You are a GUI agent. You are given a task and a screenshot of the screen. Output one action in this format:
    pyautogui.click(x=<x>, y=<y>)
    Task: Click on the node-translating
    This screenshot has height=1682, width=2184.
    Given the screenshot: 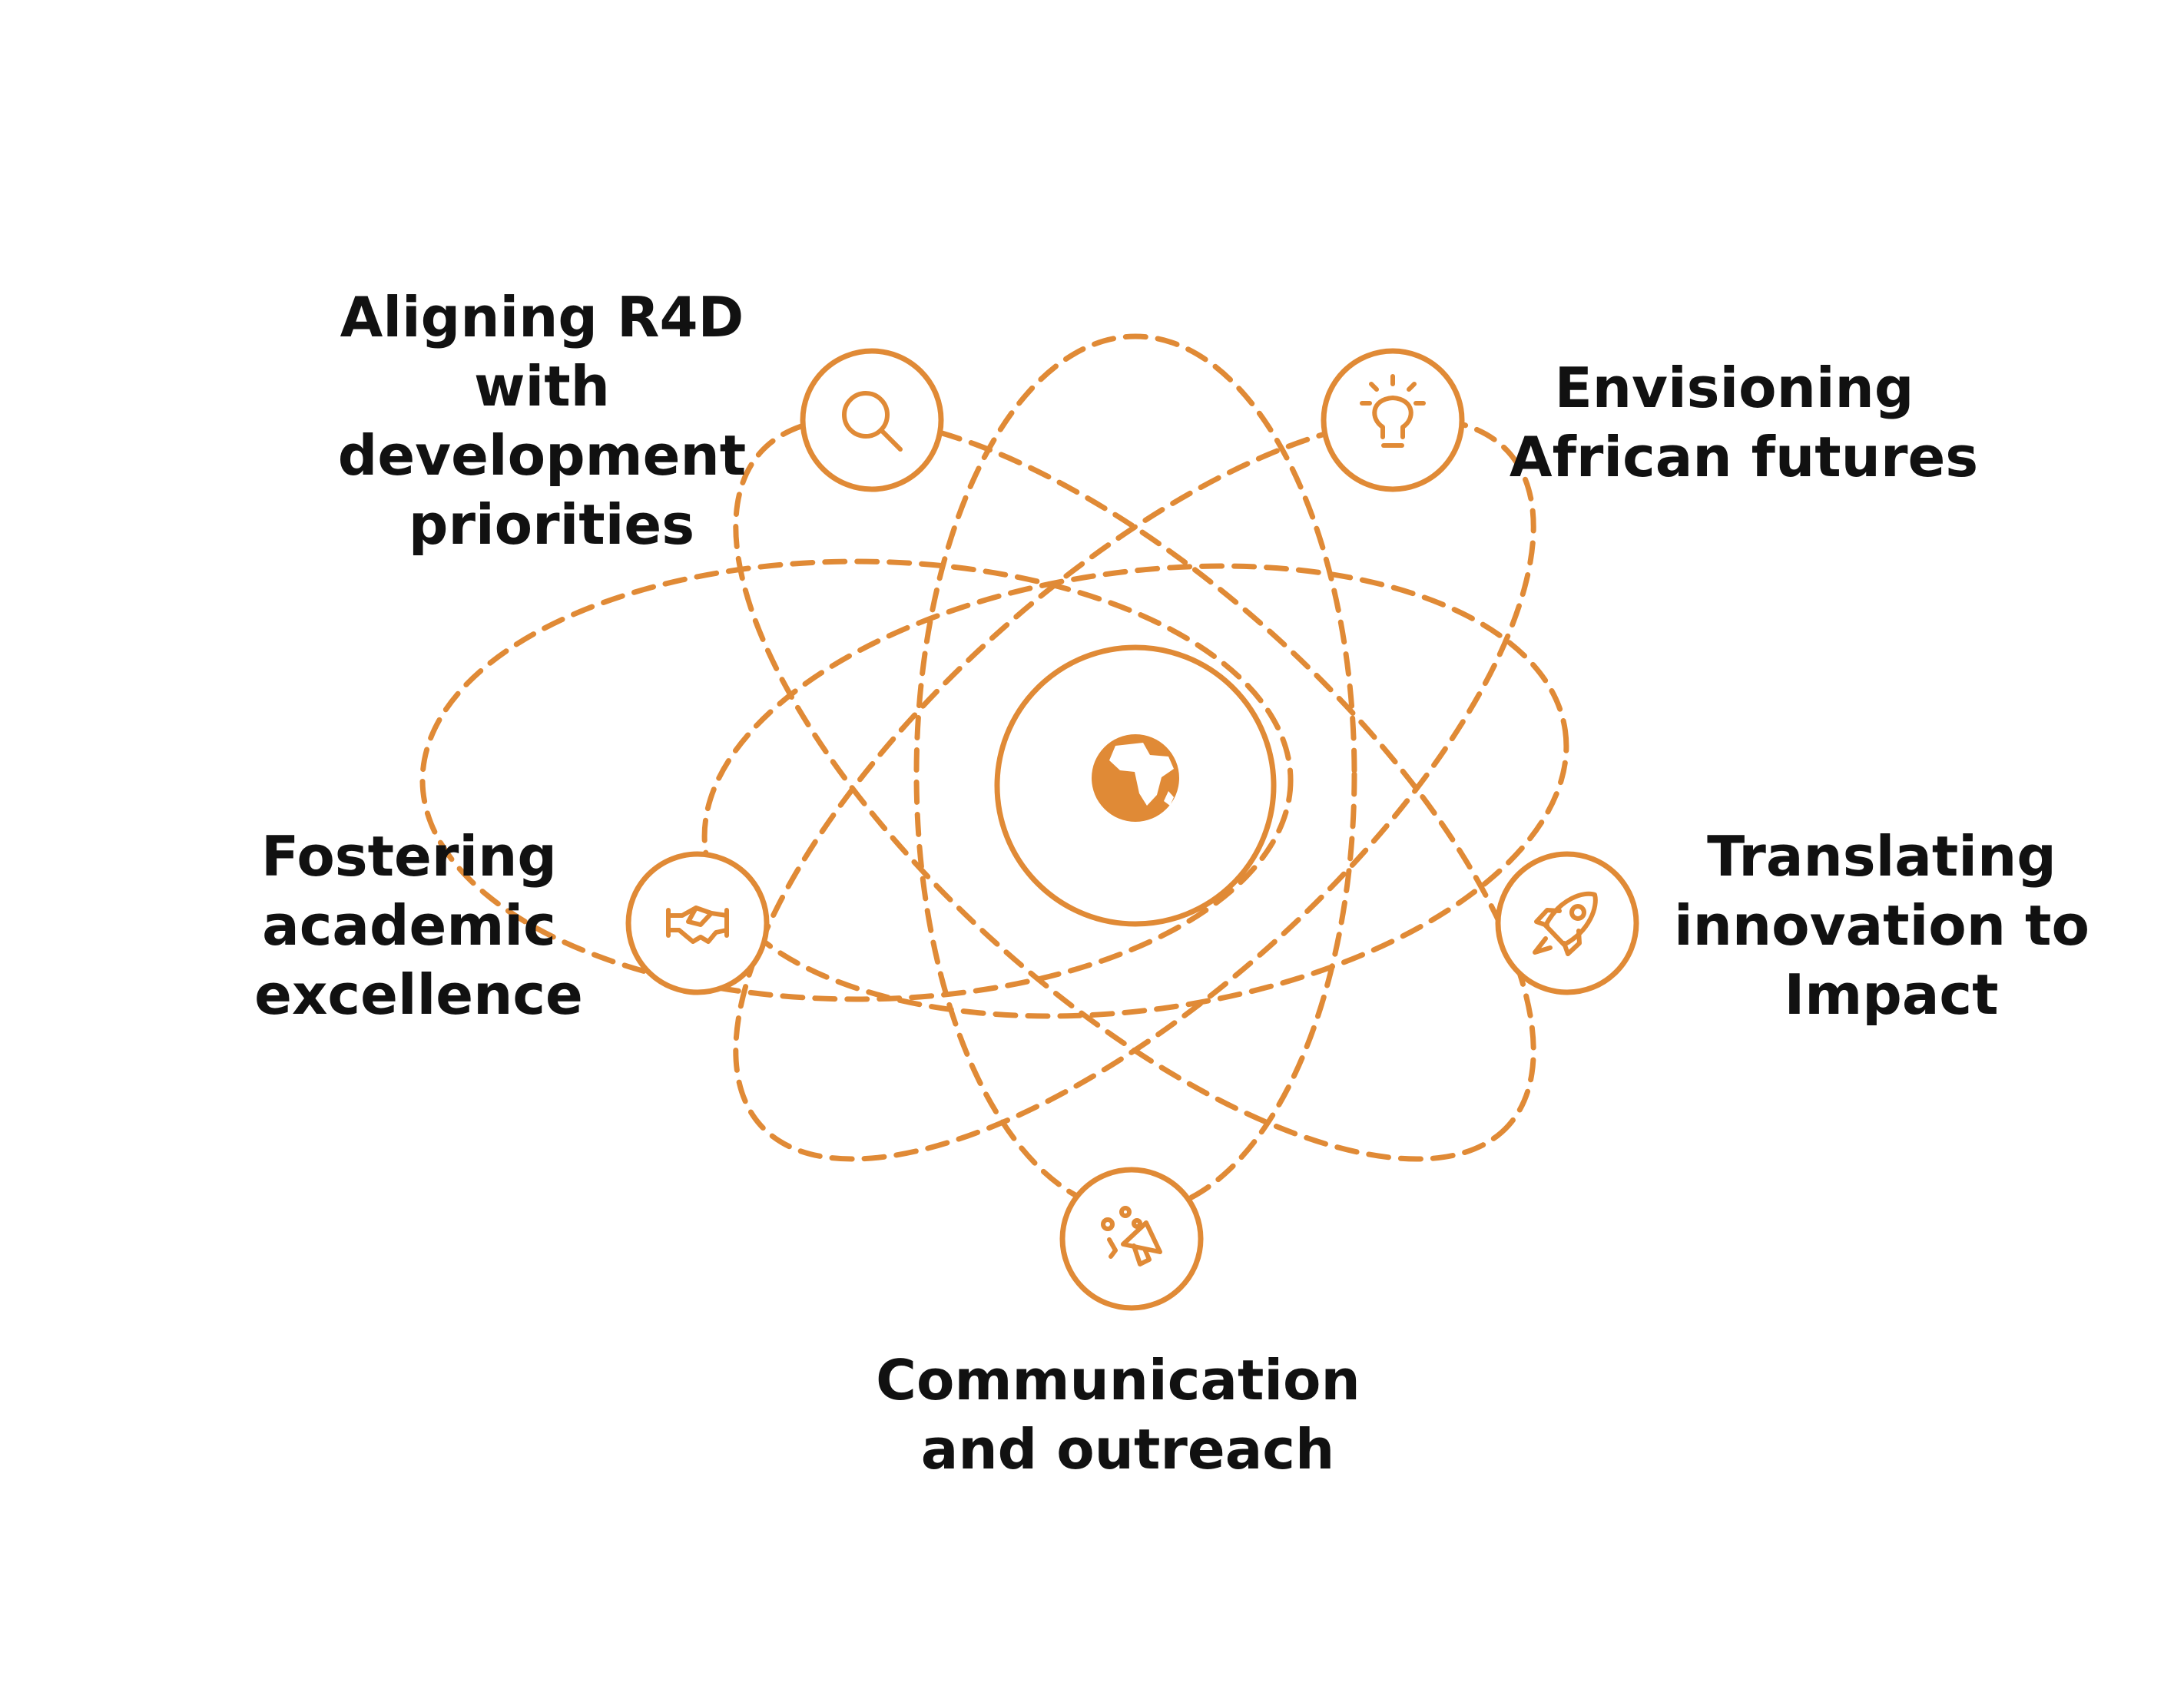 What is the action you would take?
    pyautogui.click(x=1567, y=923)
    